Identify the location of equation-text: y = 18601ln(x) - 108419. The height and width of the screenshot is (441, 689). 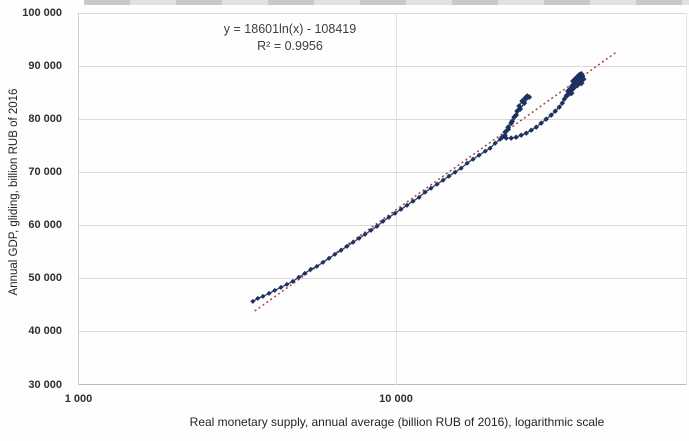
(290, 29).